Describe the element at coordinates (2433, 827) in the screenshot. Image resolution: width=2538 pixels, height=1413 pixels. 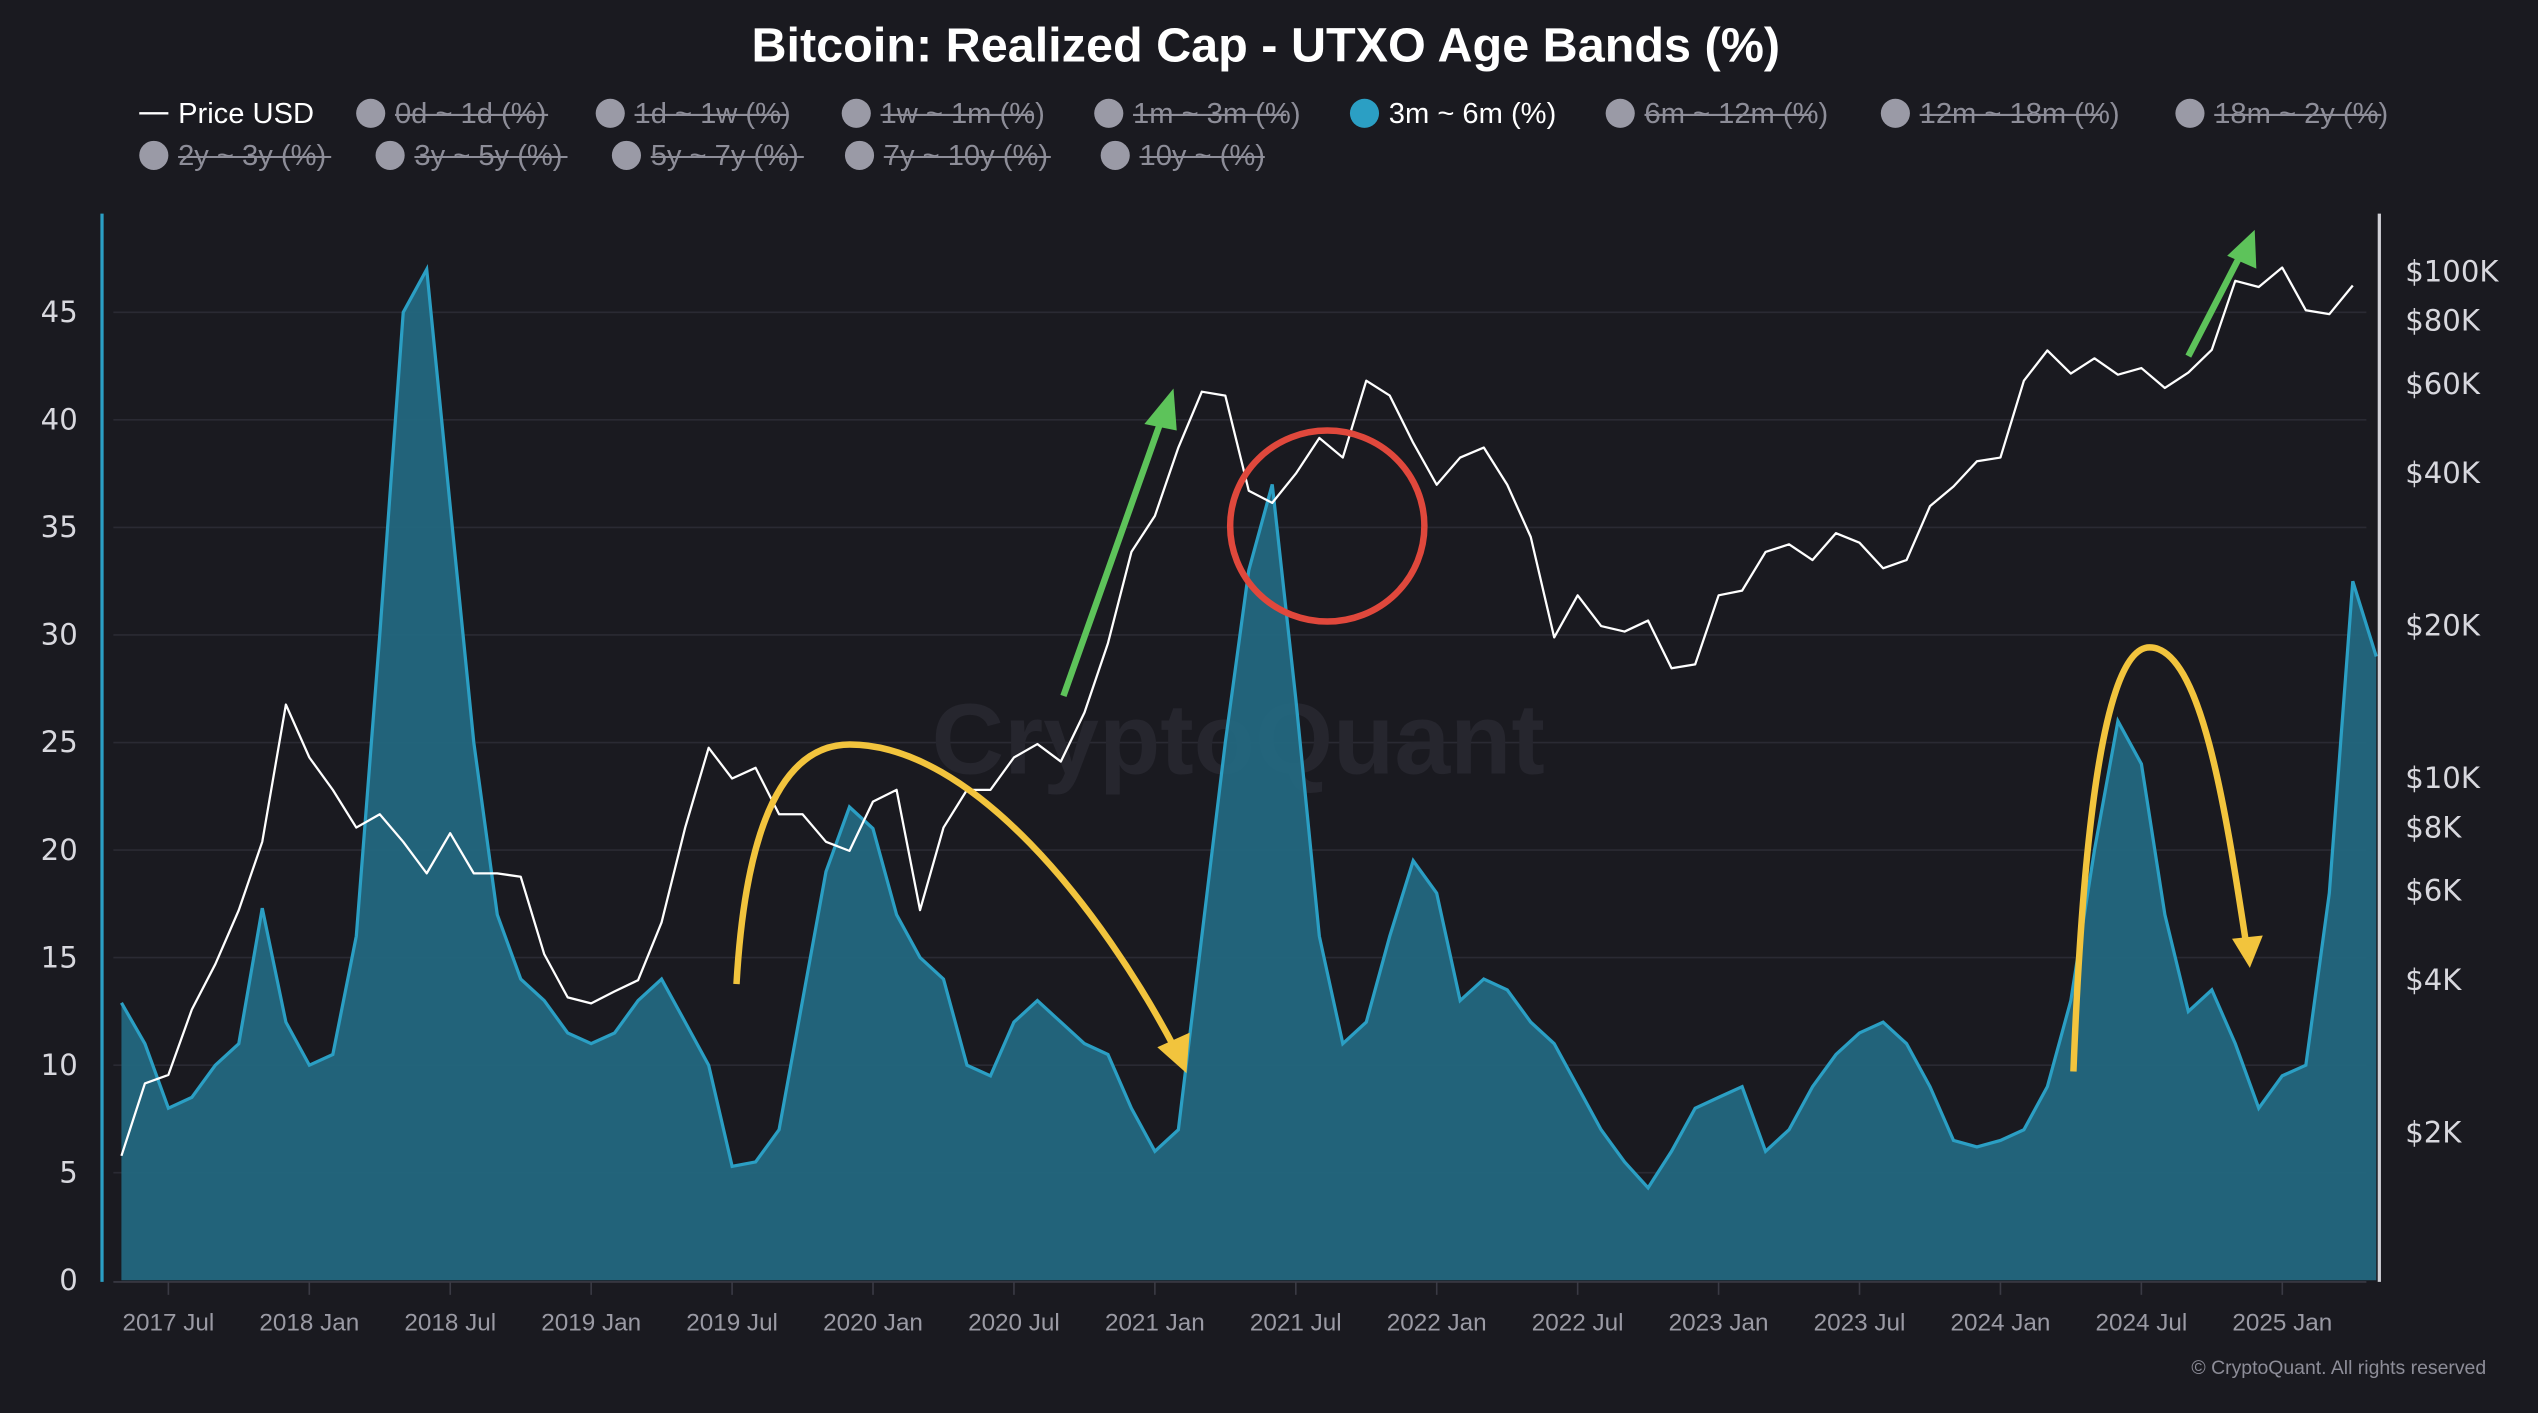
I see `y-right-tick: $8K` at that location.